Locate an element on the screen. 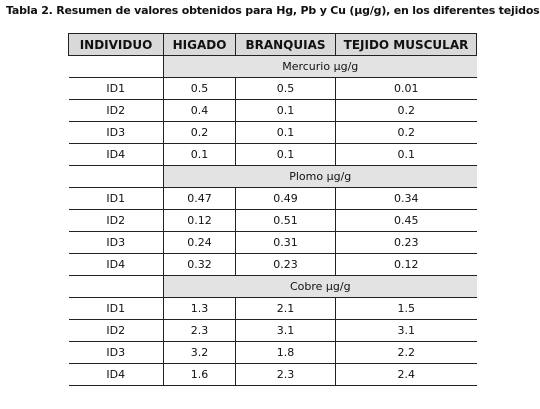 The height and width of the screenshot is (409, 540). cell: 0.24 is located at coordinates (199, 242).